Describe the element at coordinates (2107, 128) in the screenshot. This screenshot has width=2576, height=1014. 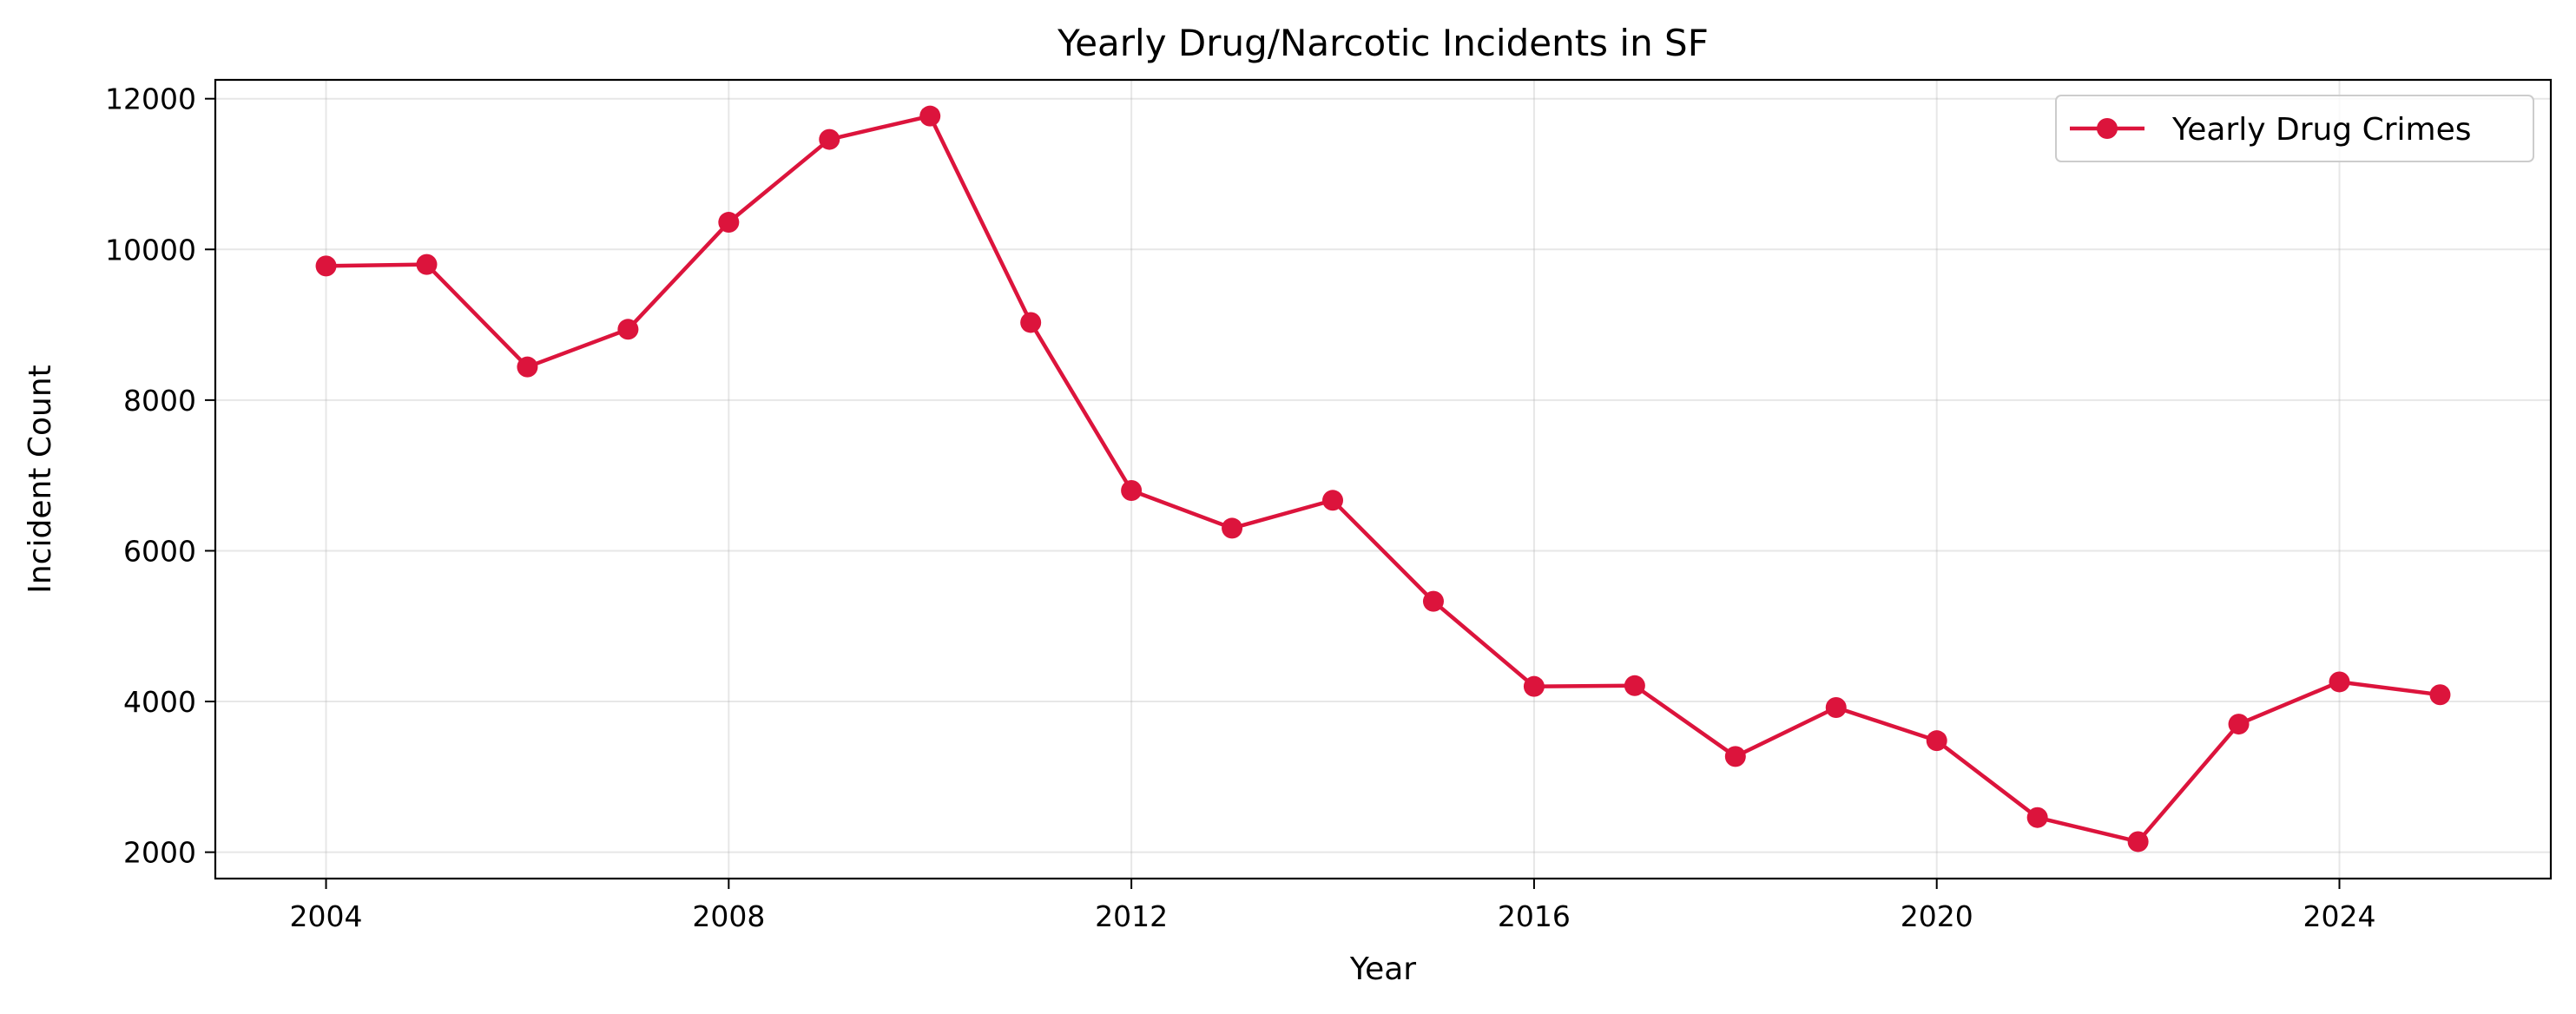
I see `legend-marker` at that location.